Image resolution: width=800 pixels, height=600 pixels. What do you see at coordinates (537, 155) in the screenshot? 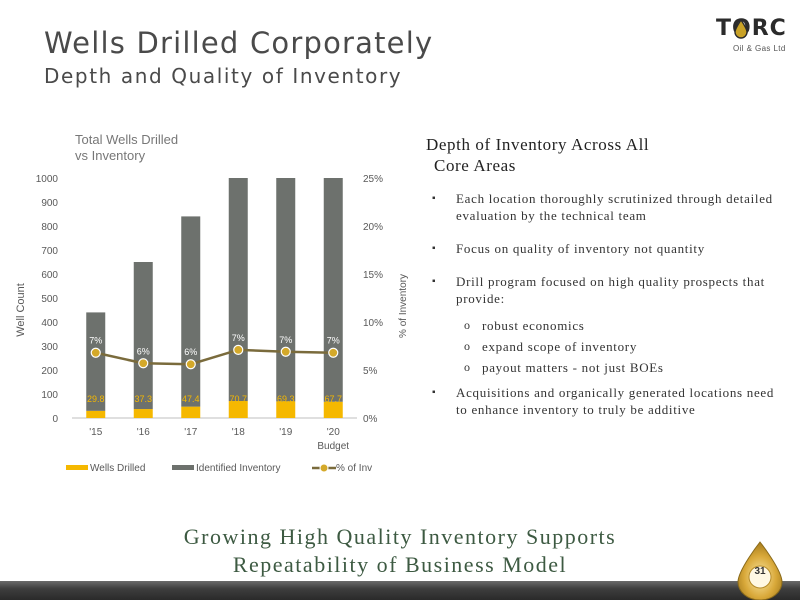
I see `right-heading: Depth of Inventory Across All Core Areas` at bounding box center [537, 155].